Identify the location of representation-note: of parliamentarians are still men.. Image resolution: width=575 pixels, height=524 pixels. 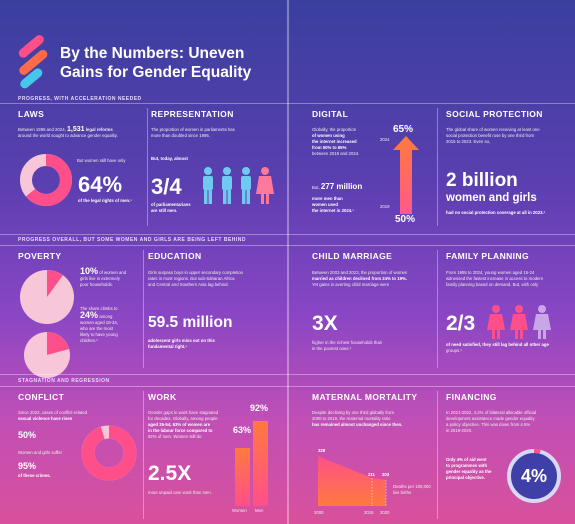
(171, 207).